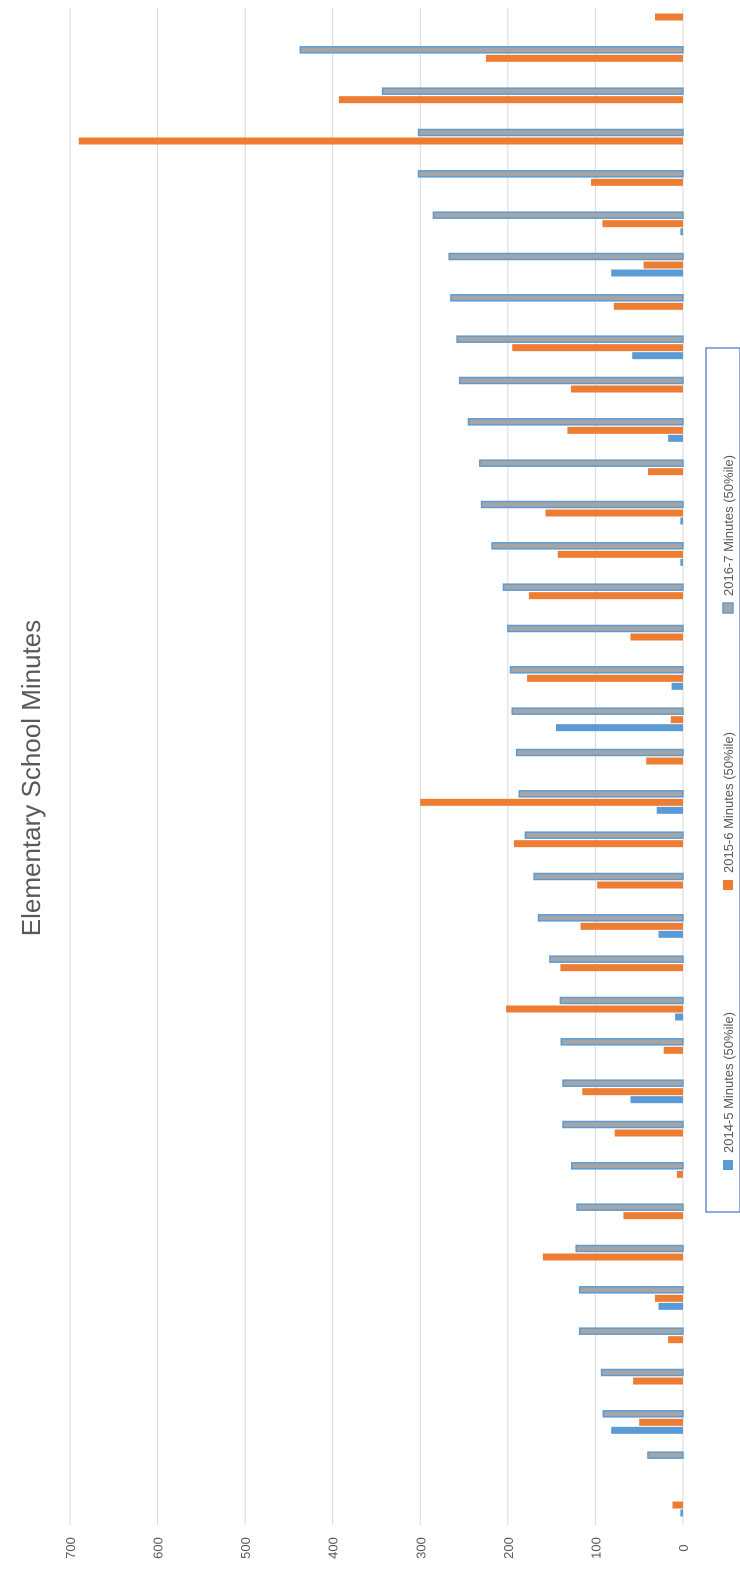 This screenshot has width=740, height=1570. Describe the element at coordinates (158, 1548) in the screenshot. I see `x-tick-label: 600` at that location.